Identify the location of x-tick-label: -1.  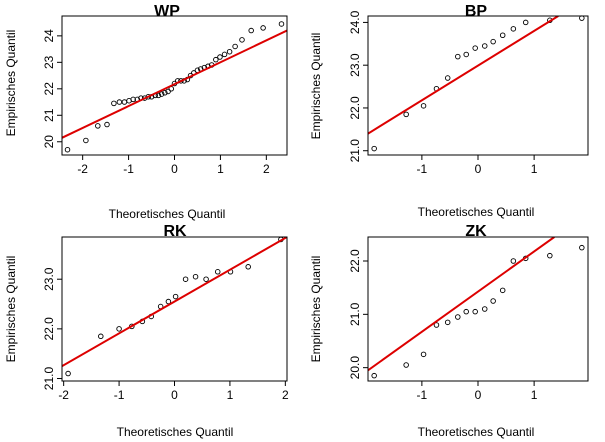
(422, 395).